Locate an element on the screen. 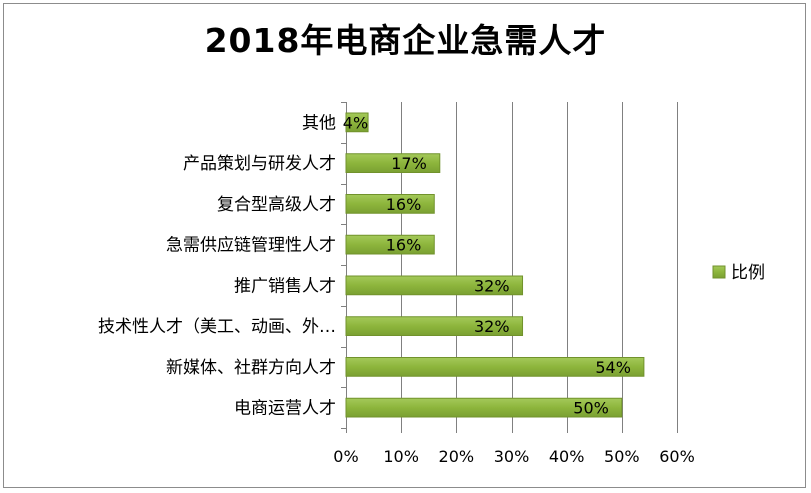 This screenshot has width=811, height=493. category-label-3: 急需供应链管理性人才 is located at coordinates (251, 246).